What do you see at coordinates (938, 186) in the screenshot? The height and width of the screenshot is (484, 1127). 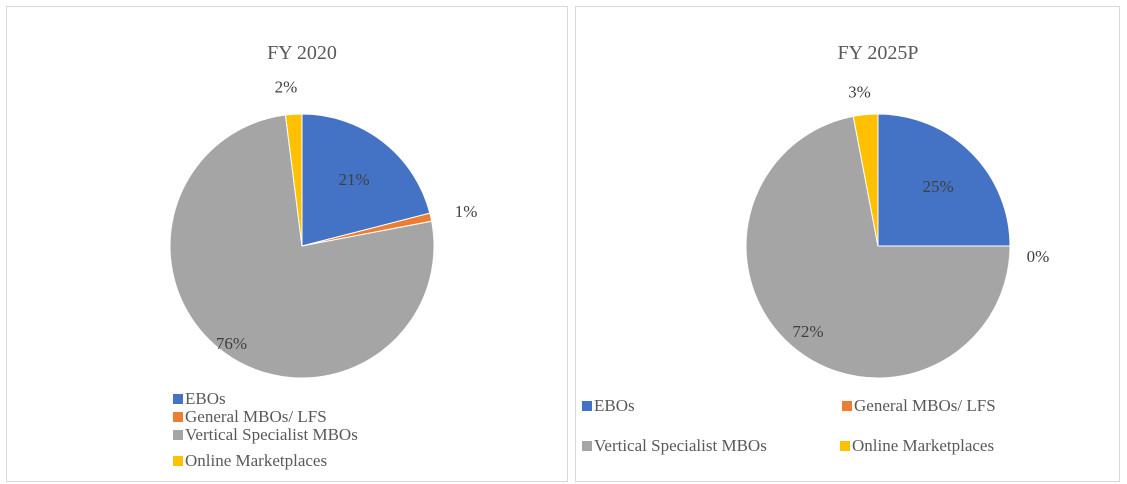 I see `data-label-ebos: 25%` at bounding box center [938, 186].